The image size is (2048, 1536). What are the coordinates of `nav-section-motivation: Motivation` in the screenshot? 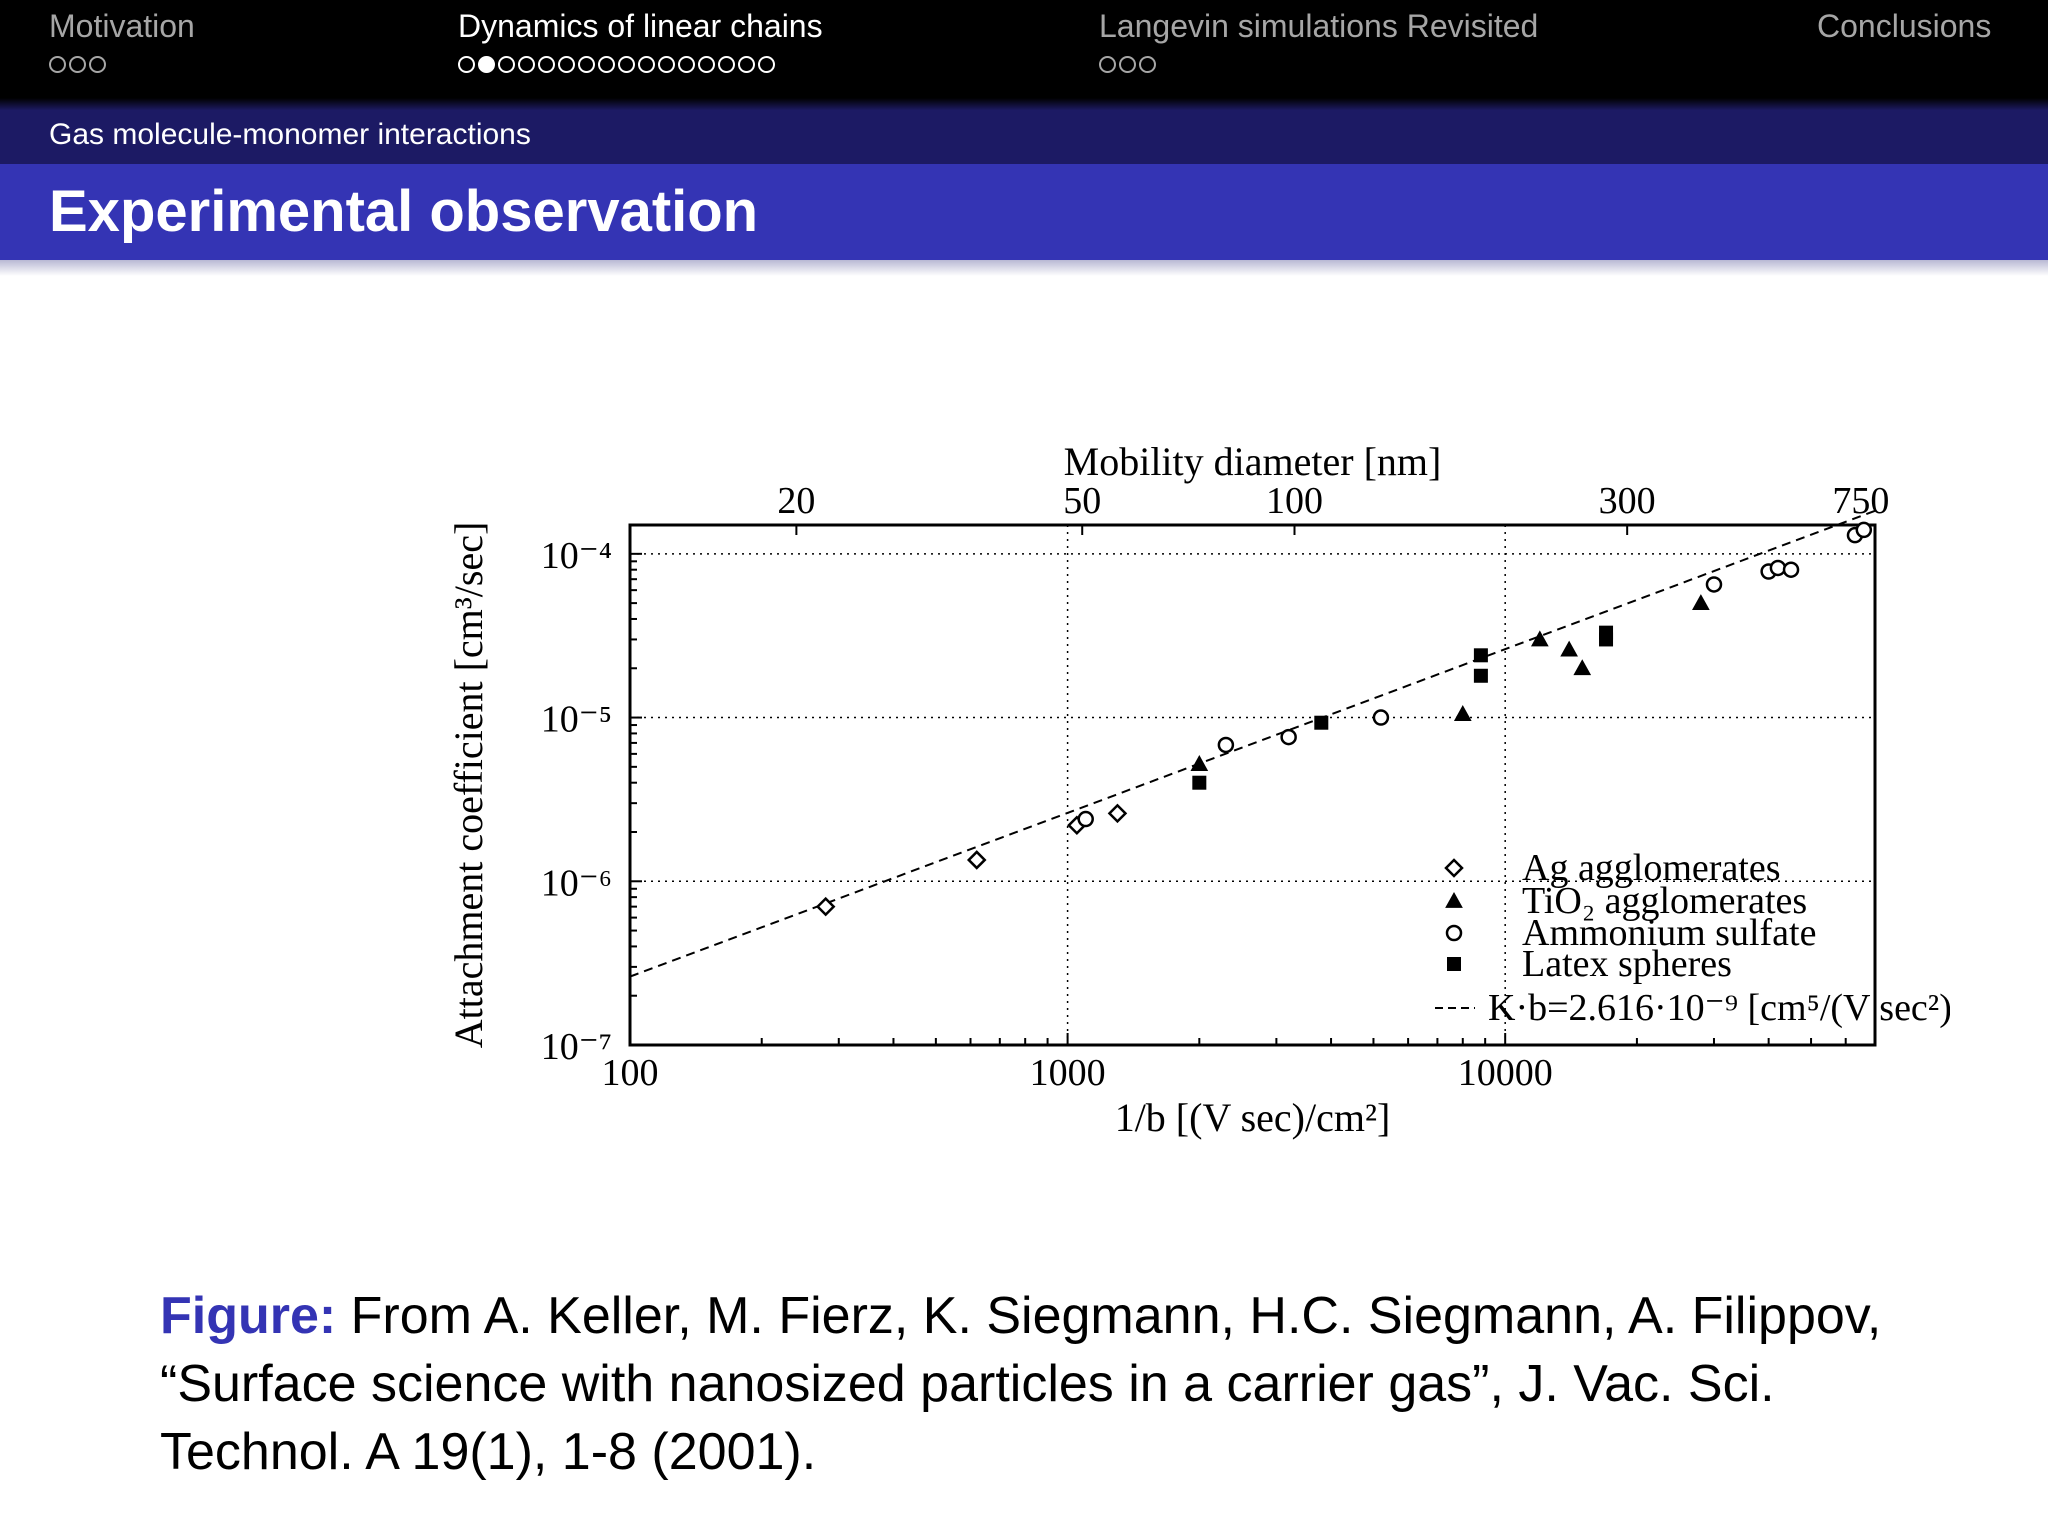 It's located at (122, 41).